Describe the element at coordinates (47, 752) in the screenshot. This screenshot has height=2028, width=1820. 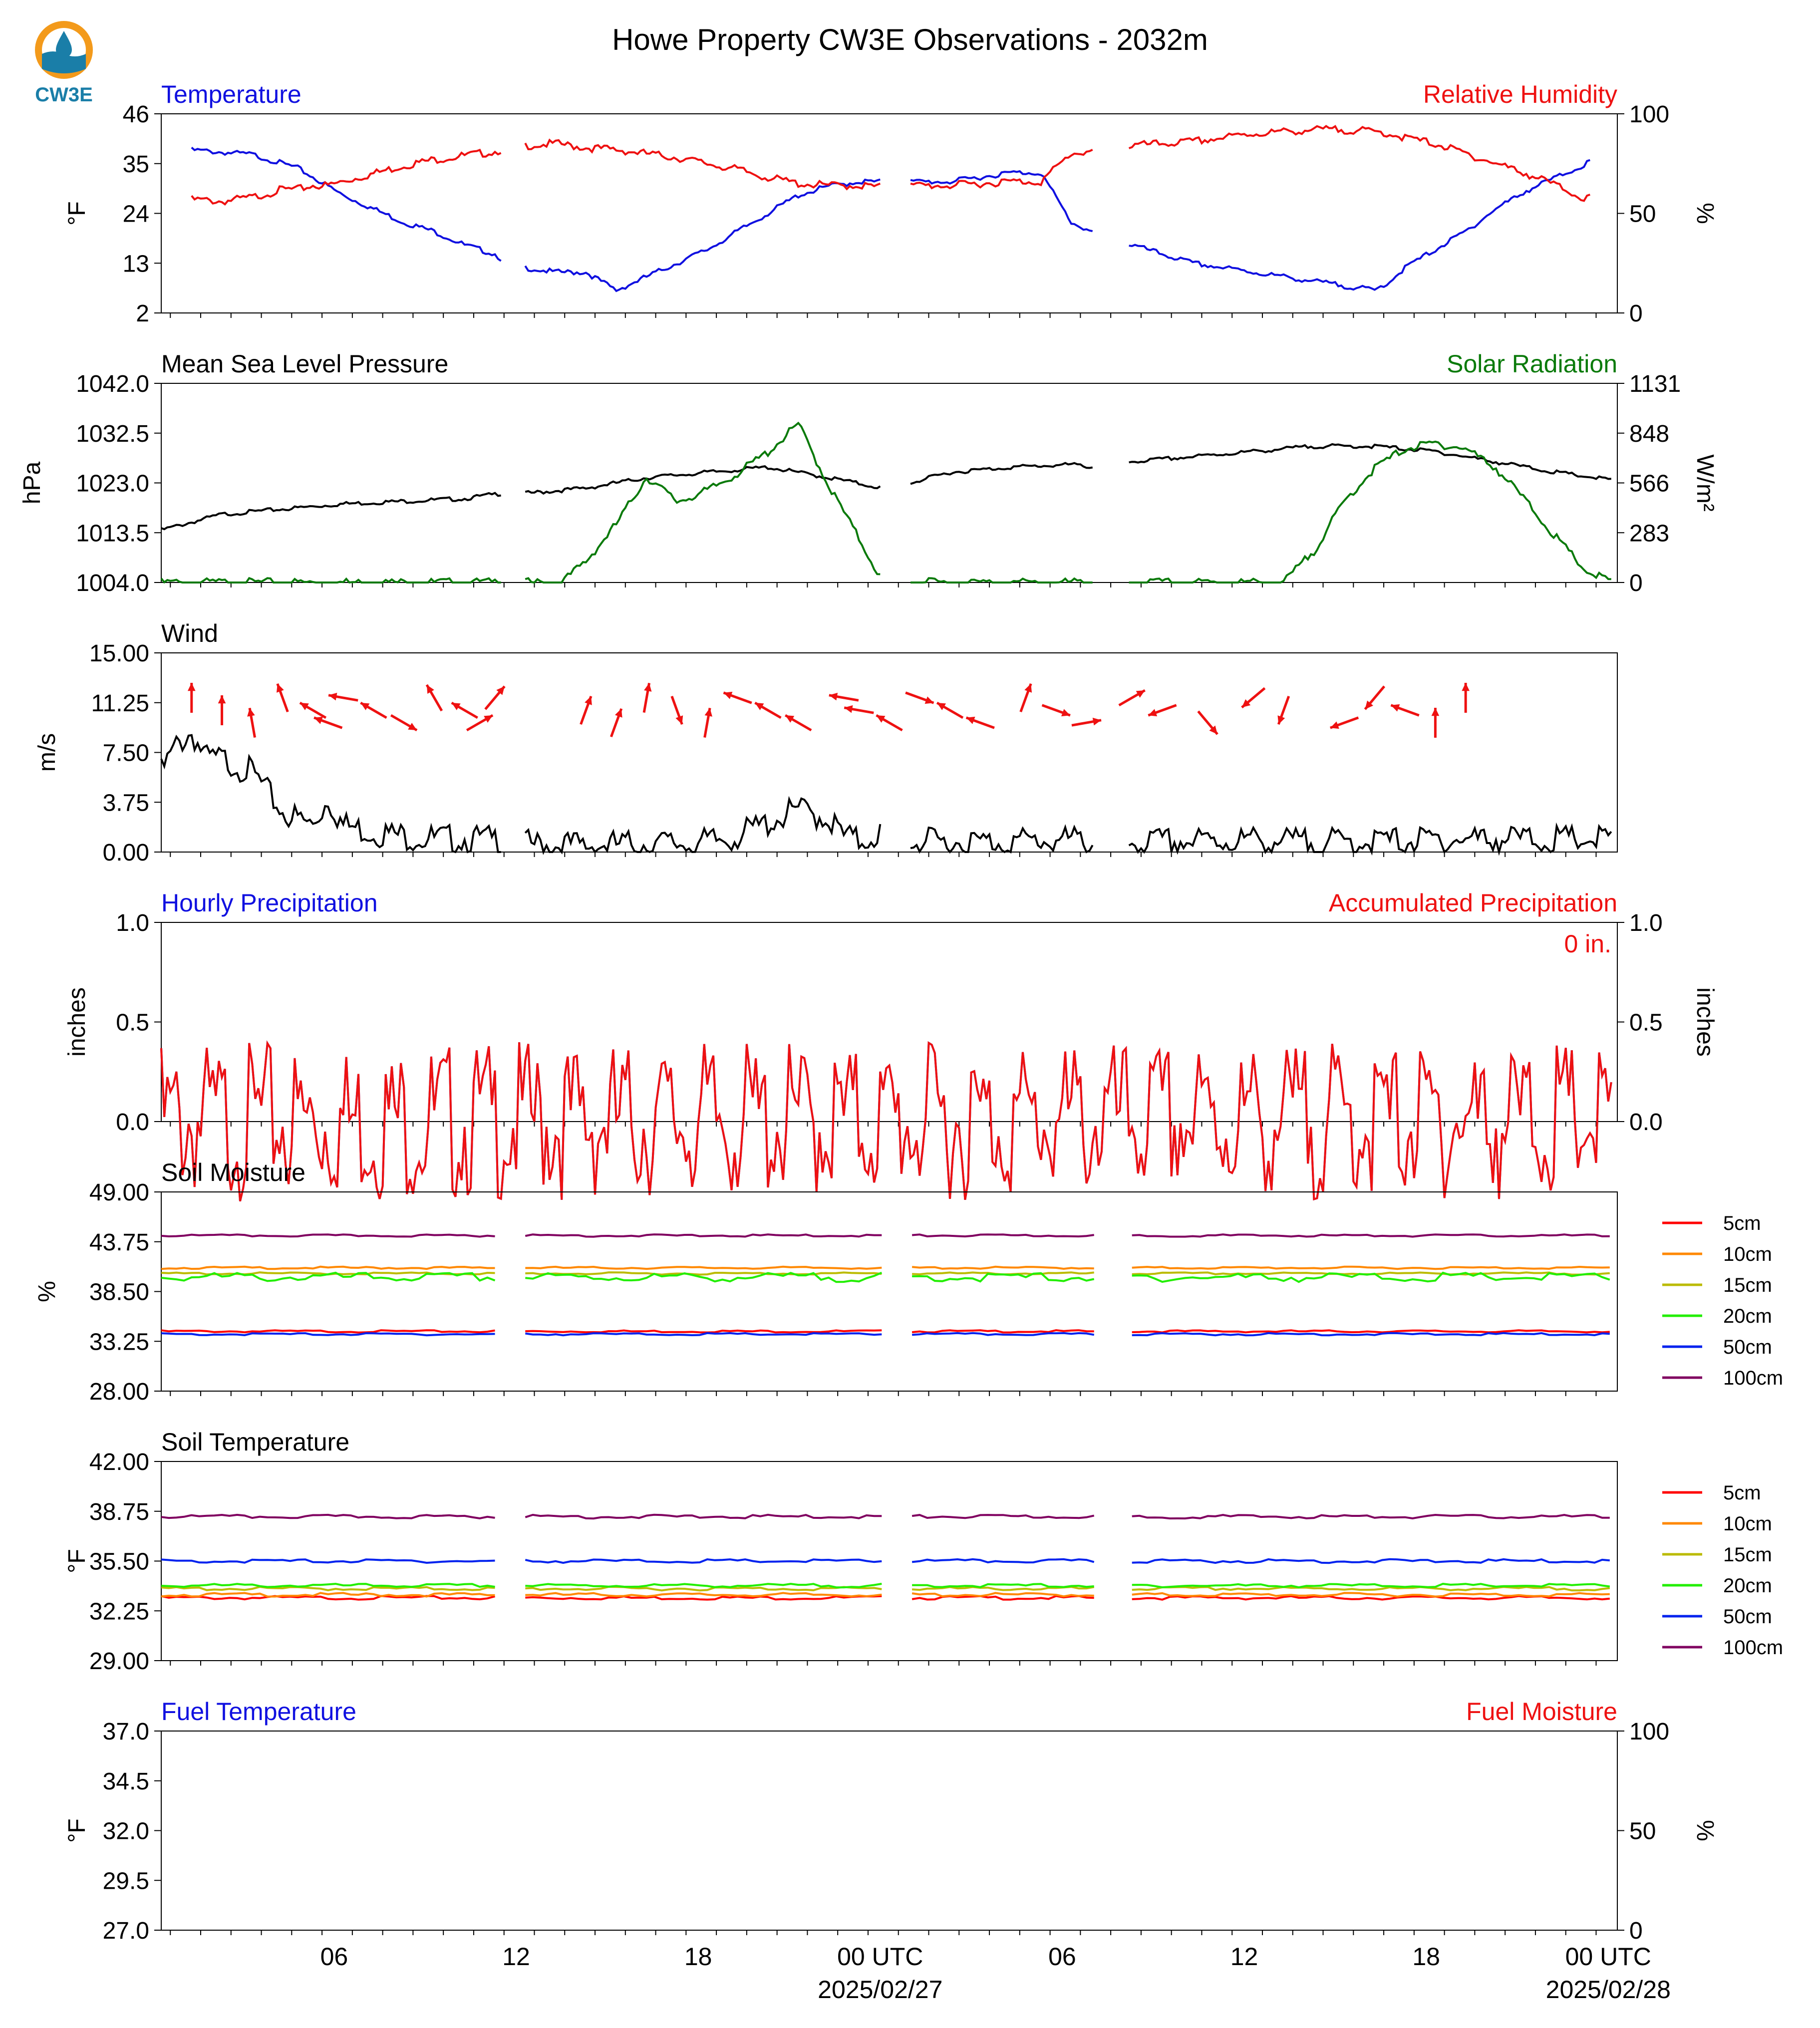
I see `ylabel: m/s` at that location.